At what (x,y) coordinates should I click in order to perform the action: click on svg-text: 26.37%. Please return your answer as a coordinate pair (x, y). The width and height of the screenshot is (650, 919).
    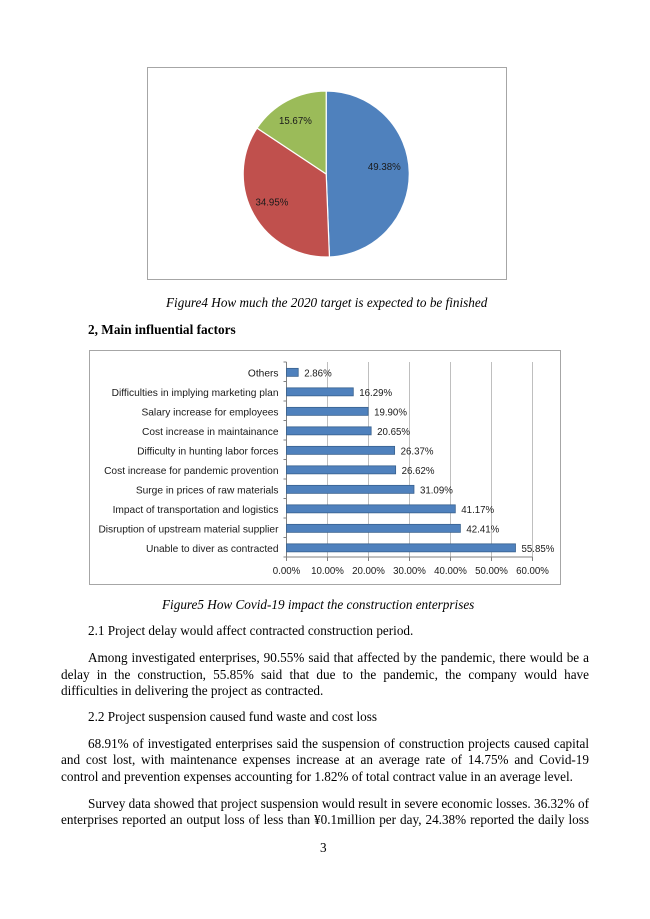
    Looking at the image, I should click on (417, 451).